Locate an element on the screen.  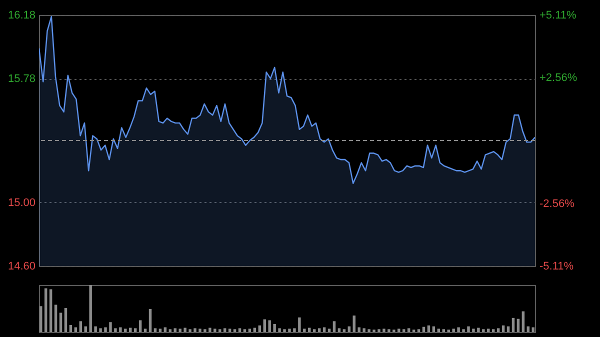
y2-tick-label: -5.11% is located at coordinates (557, 266).